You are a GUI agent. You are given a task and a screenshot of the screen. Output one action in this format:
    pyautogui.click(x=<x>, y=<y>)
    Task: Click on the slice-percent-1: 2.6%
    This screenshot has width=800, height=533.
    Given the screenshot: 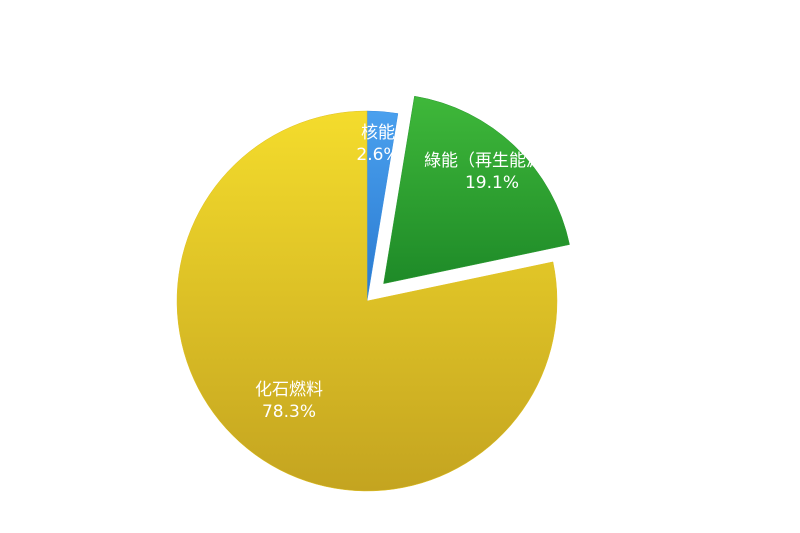 What is the action you would take?
    pyautogui.click(x=377, y=155)
    